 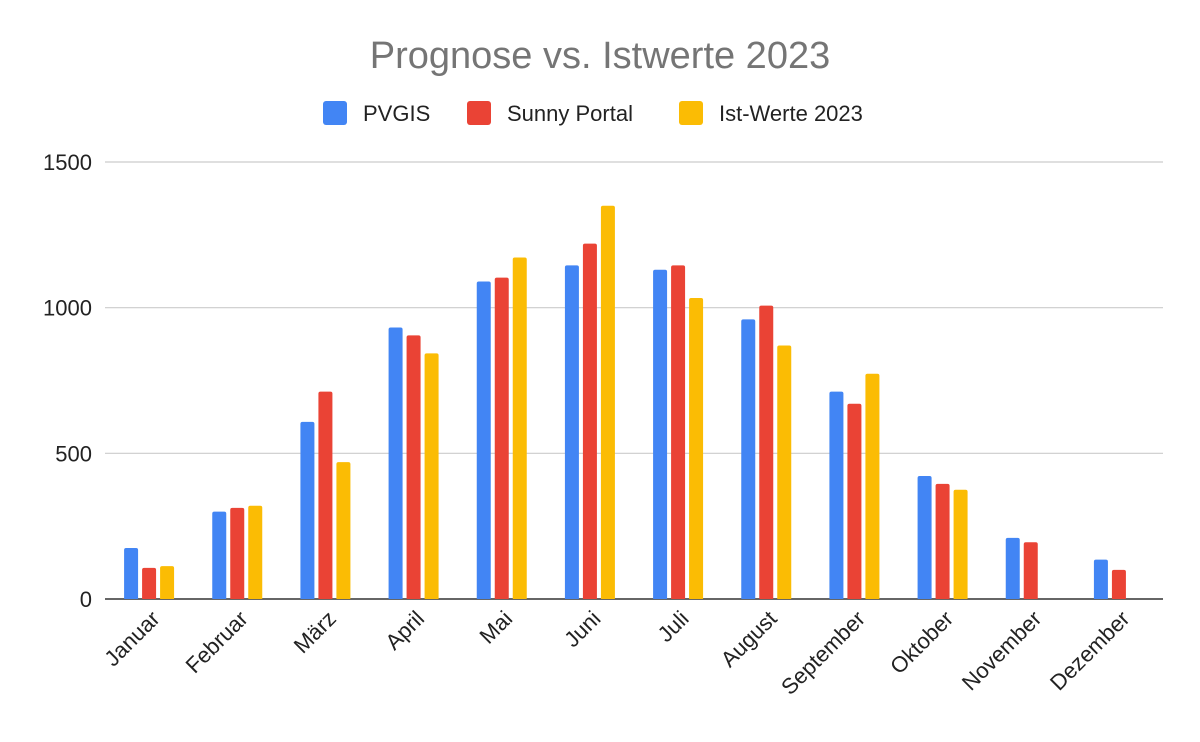 I want to click on x-tick-label: Dezember, so click(x=1089, y=650).